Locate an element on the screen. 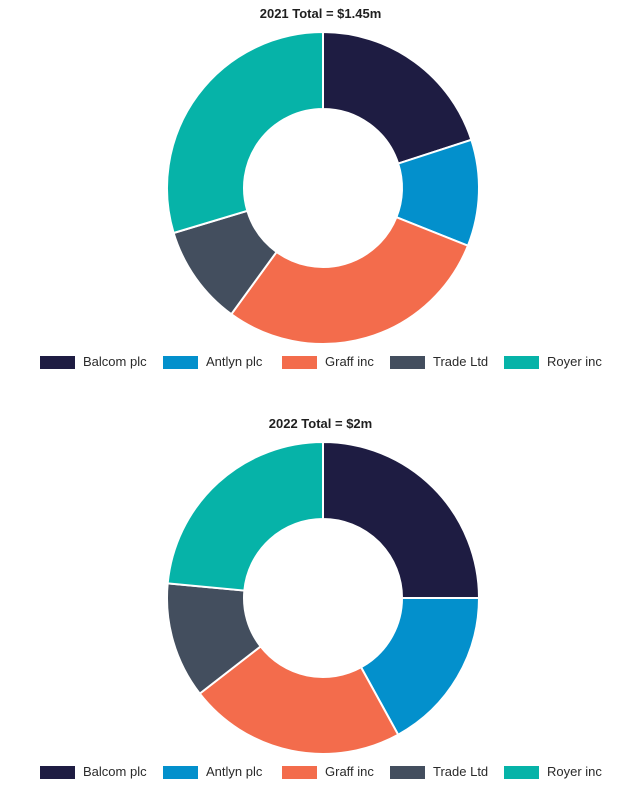 This screenshot has height=811, width=641. chart-title-2021: 2021 Total = $1.45m is located at coordinates (320, 13).